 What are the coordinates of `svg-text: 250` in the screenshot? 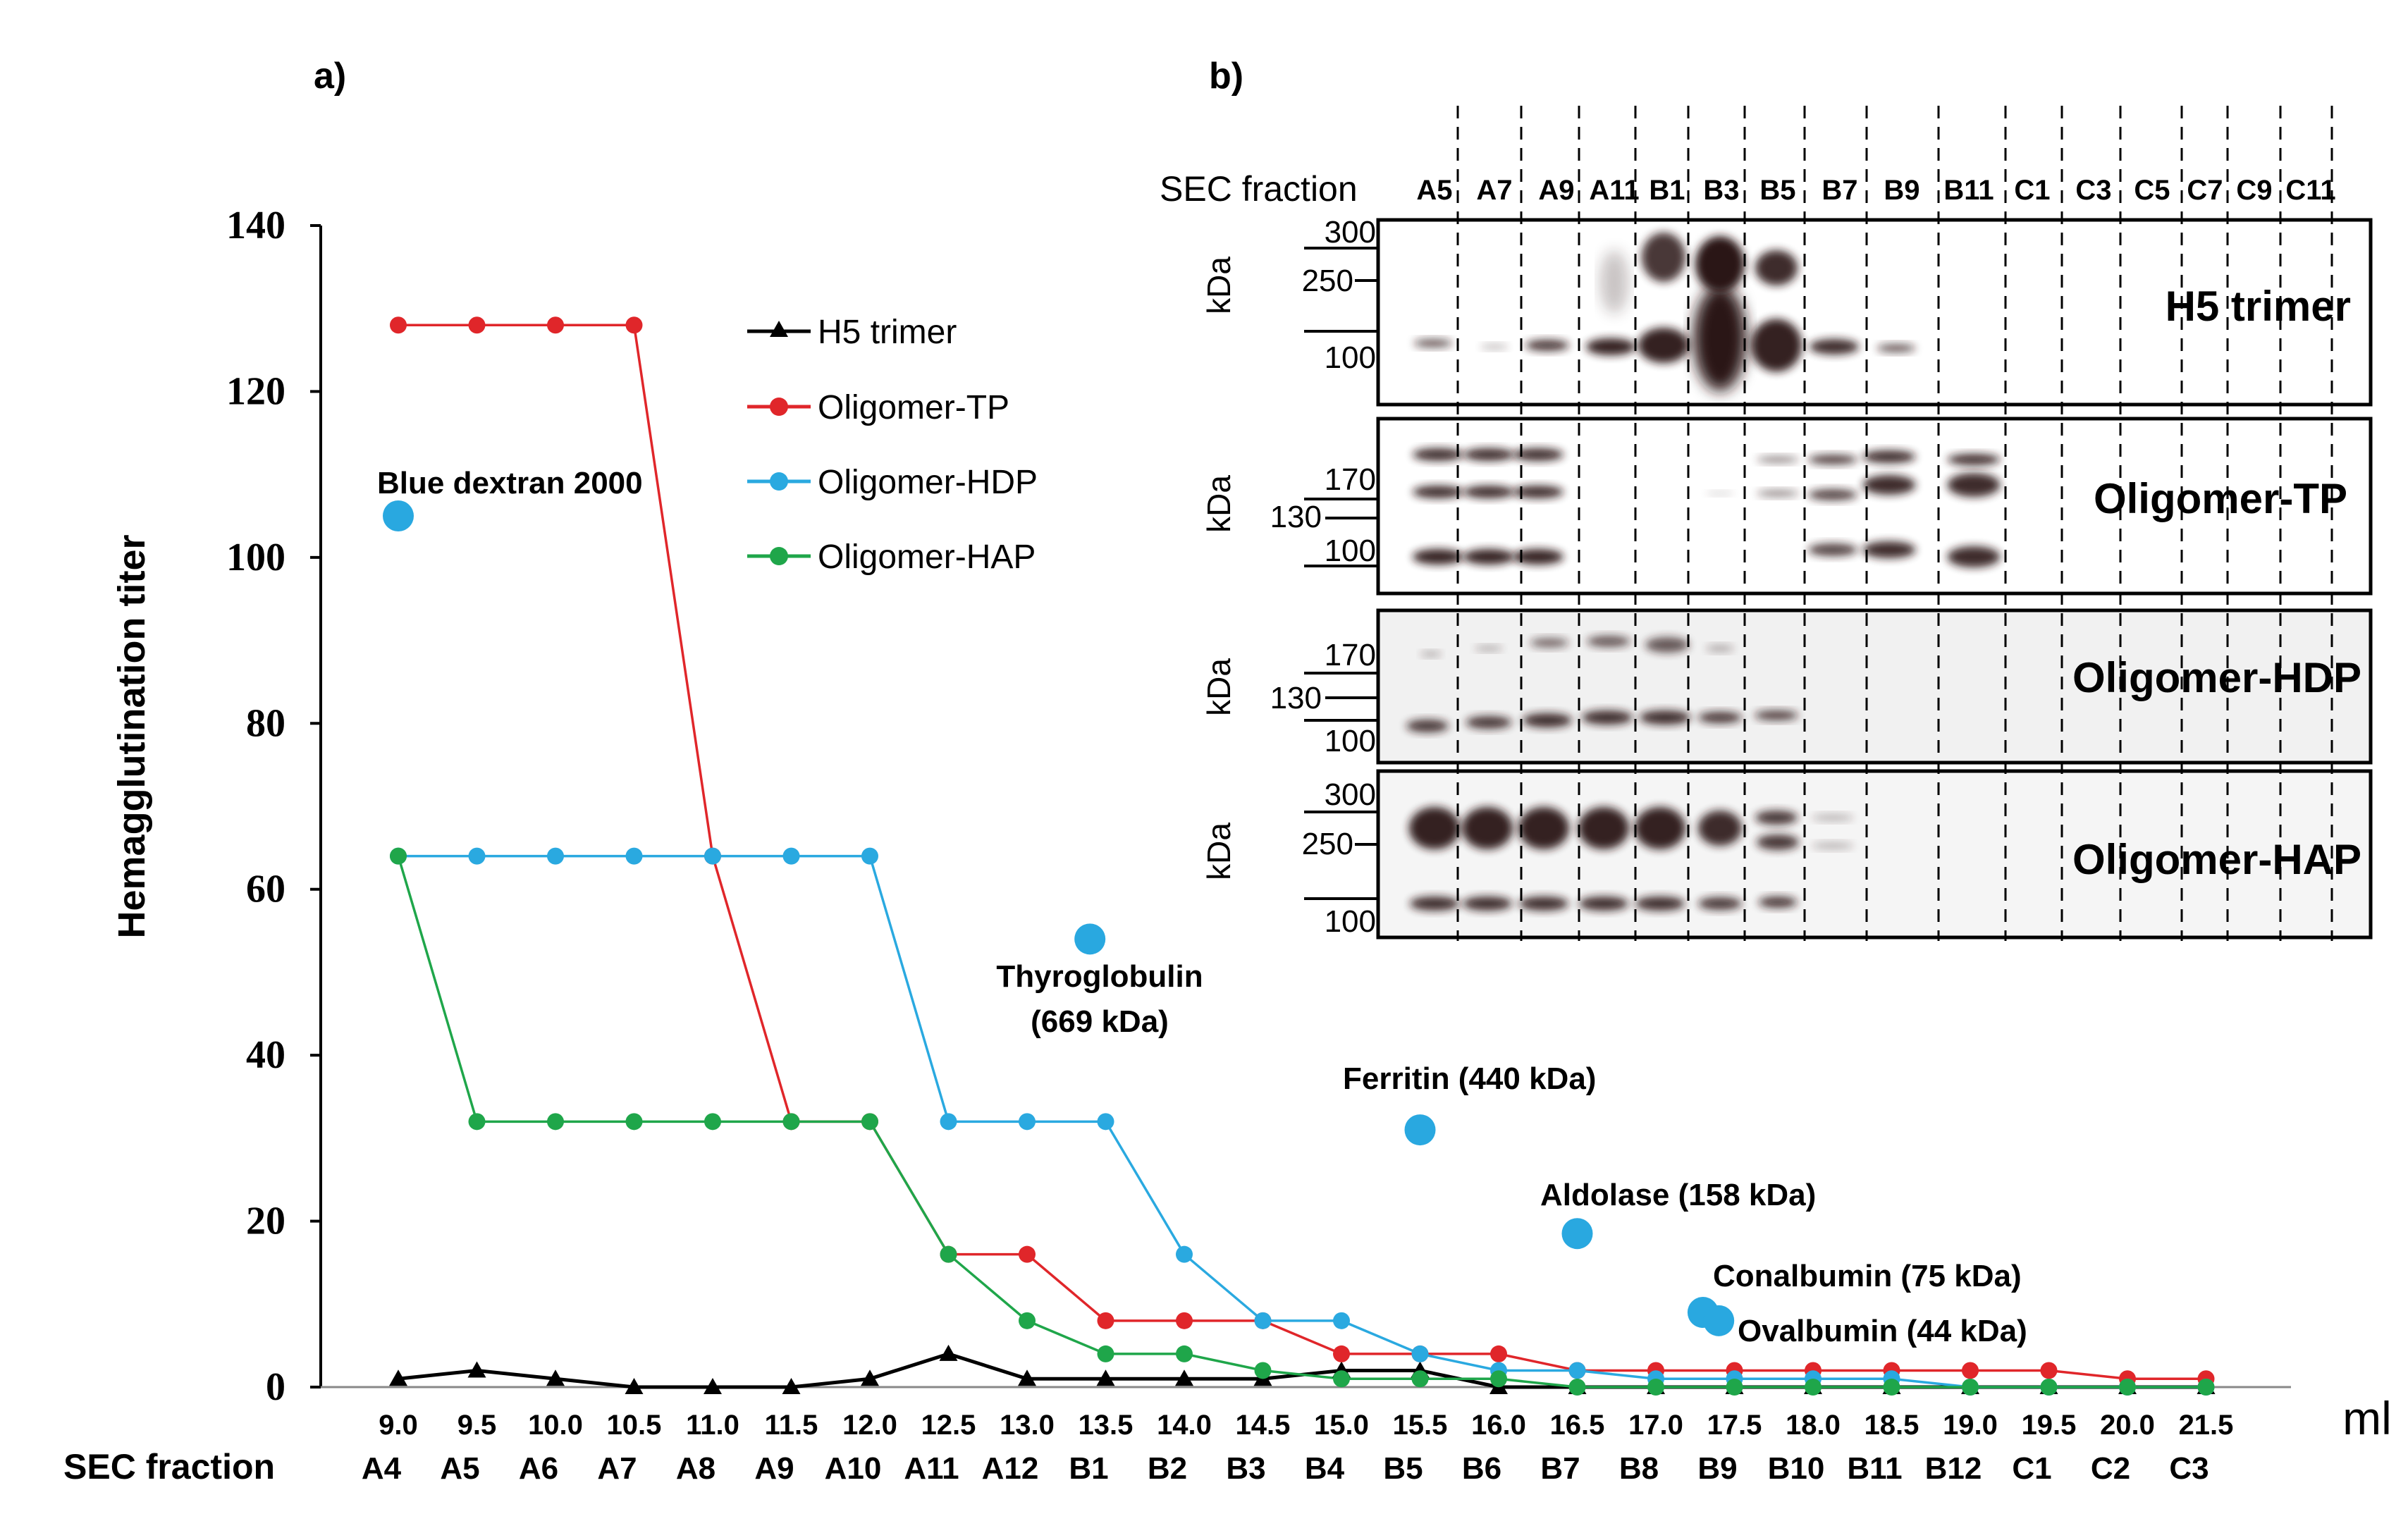 It's located at (1327, 844).